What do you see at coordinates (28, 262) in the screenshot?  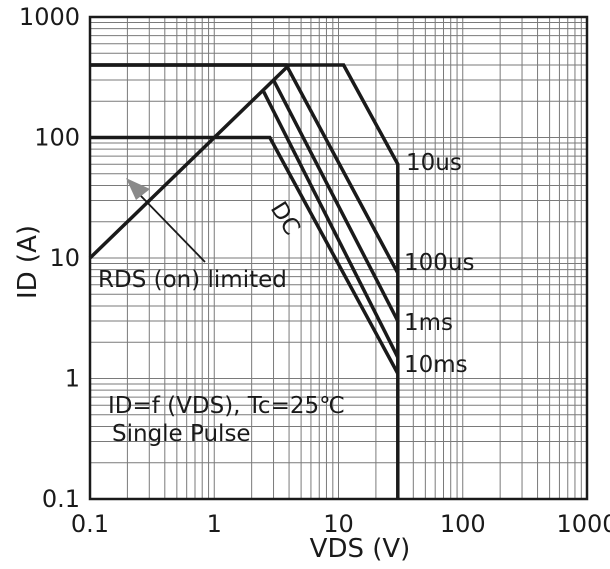 I see `y-axis-label: ID (A)` at bounding box center [28, 262].